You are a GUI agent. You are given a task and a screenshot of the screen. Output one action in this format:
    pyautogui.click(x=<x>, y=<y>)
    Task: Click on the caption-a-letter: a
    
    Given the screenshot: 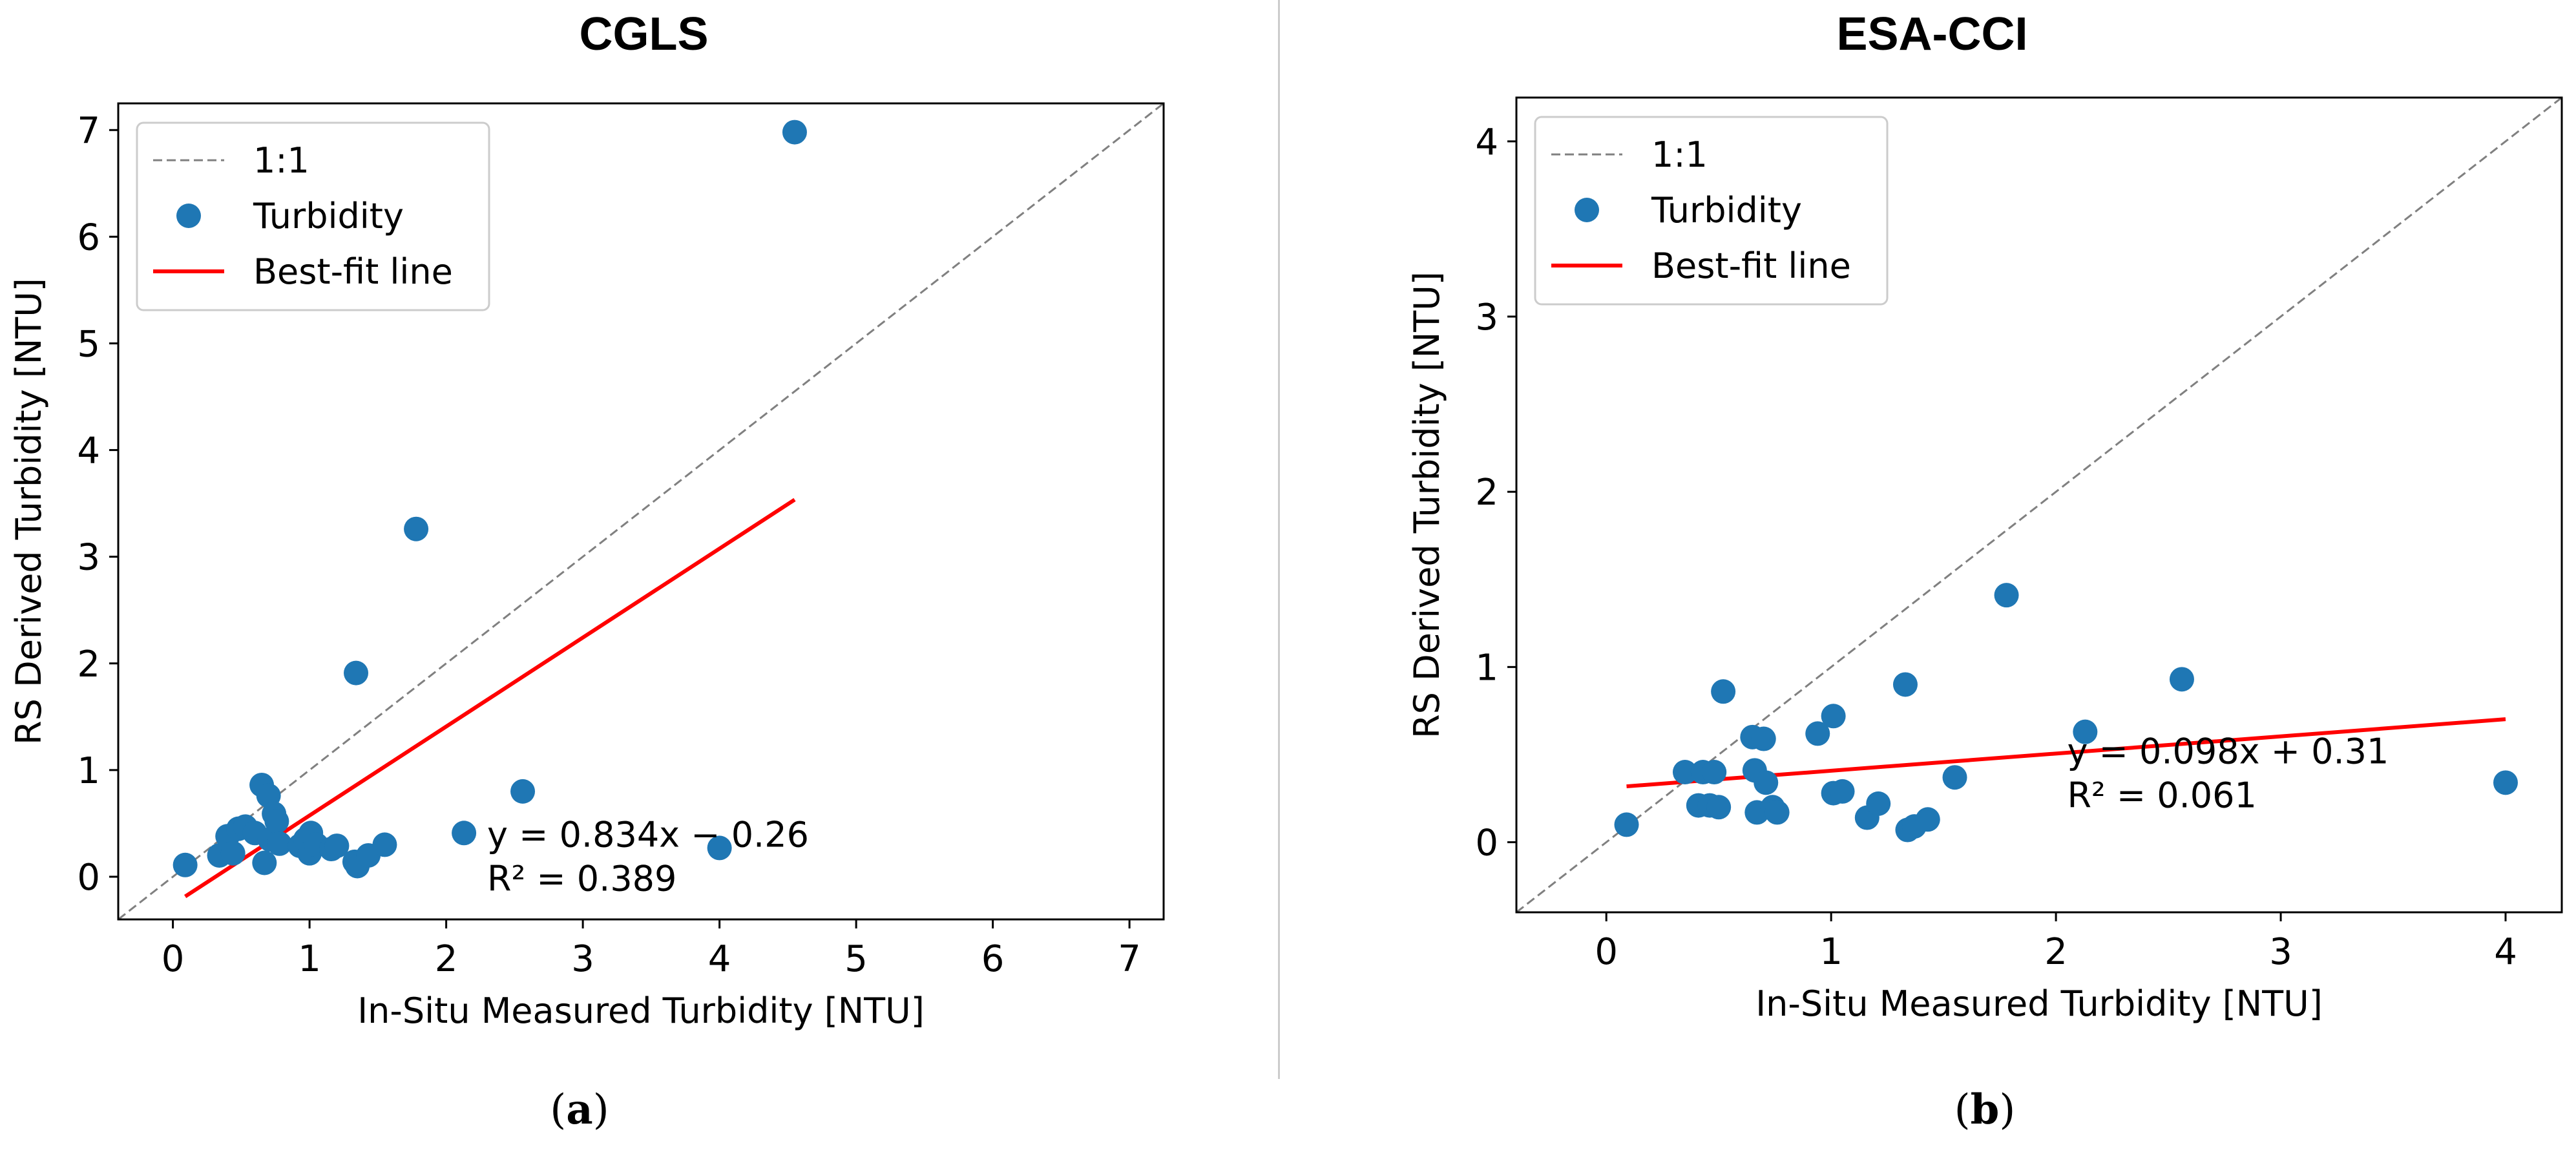 What is the action you would take?
    pyautogui.click(x=579, y=1109)
    